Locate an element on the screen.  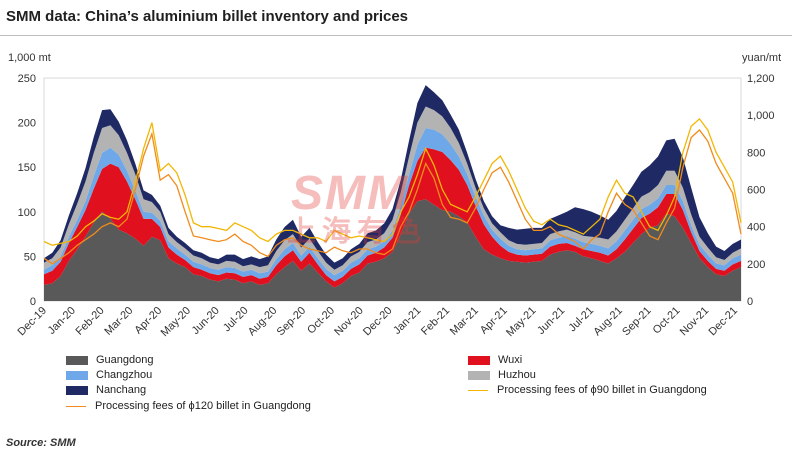
legend-item: Nanchang is located at coordinates (106, 390).